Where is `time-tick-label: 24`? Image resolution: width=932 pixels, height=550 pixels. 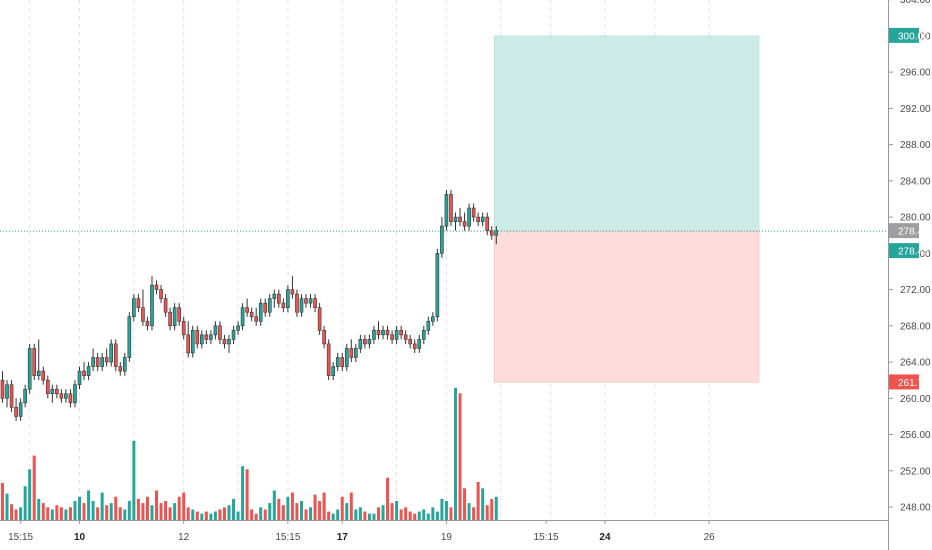
time-tick-label: 24 is located at coordinates (605, 537).